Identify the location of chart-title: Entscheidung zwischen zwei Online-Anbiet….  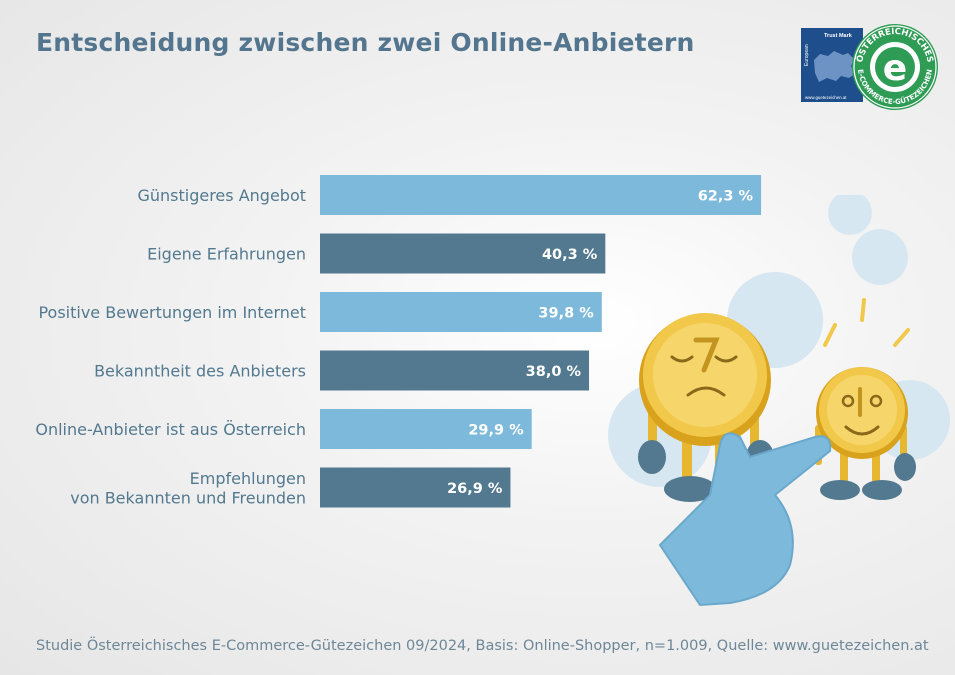
(365, 42).